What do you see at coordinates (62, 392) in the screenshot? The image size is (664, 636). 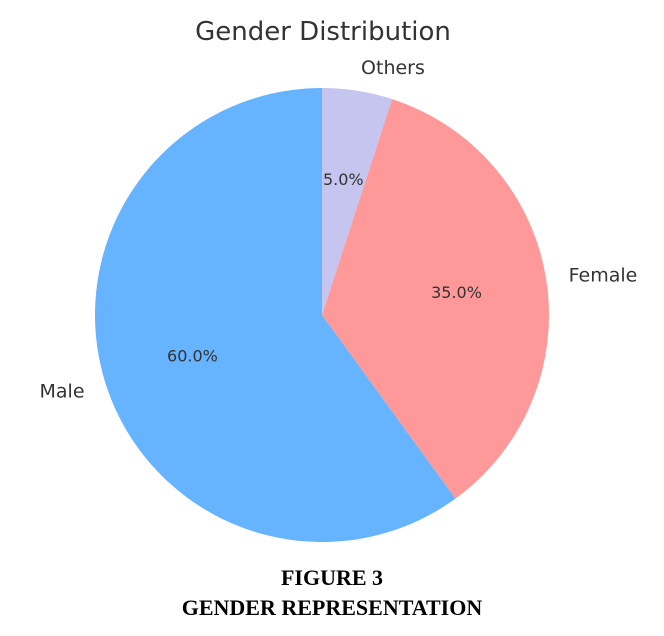 I see `slice-label-male: Male` at bounding box center [62, 392].